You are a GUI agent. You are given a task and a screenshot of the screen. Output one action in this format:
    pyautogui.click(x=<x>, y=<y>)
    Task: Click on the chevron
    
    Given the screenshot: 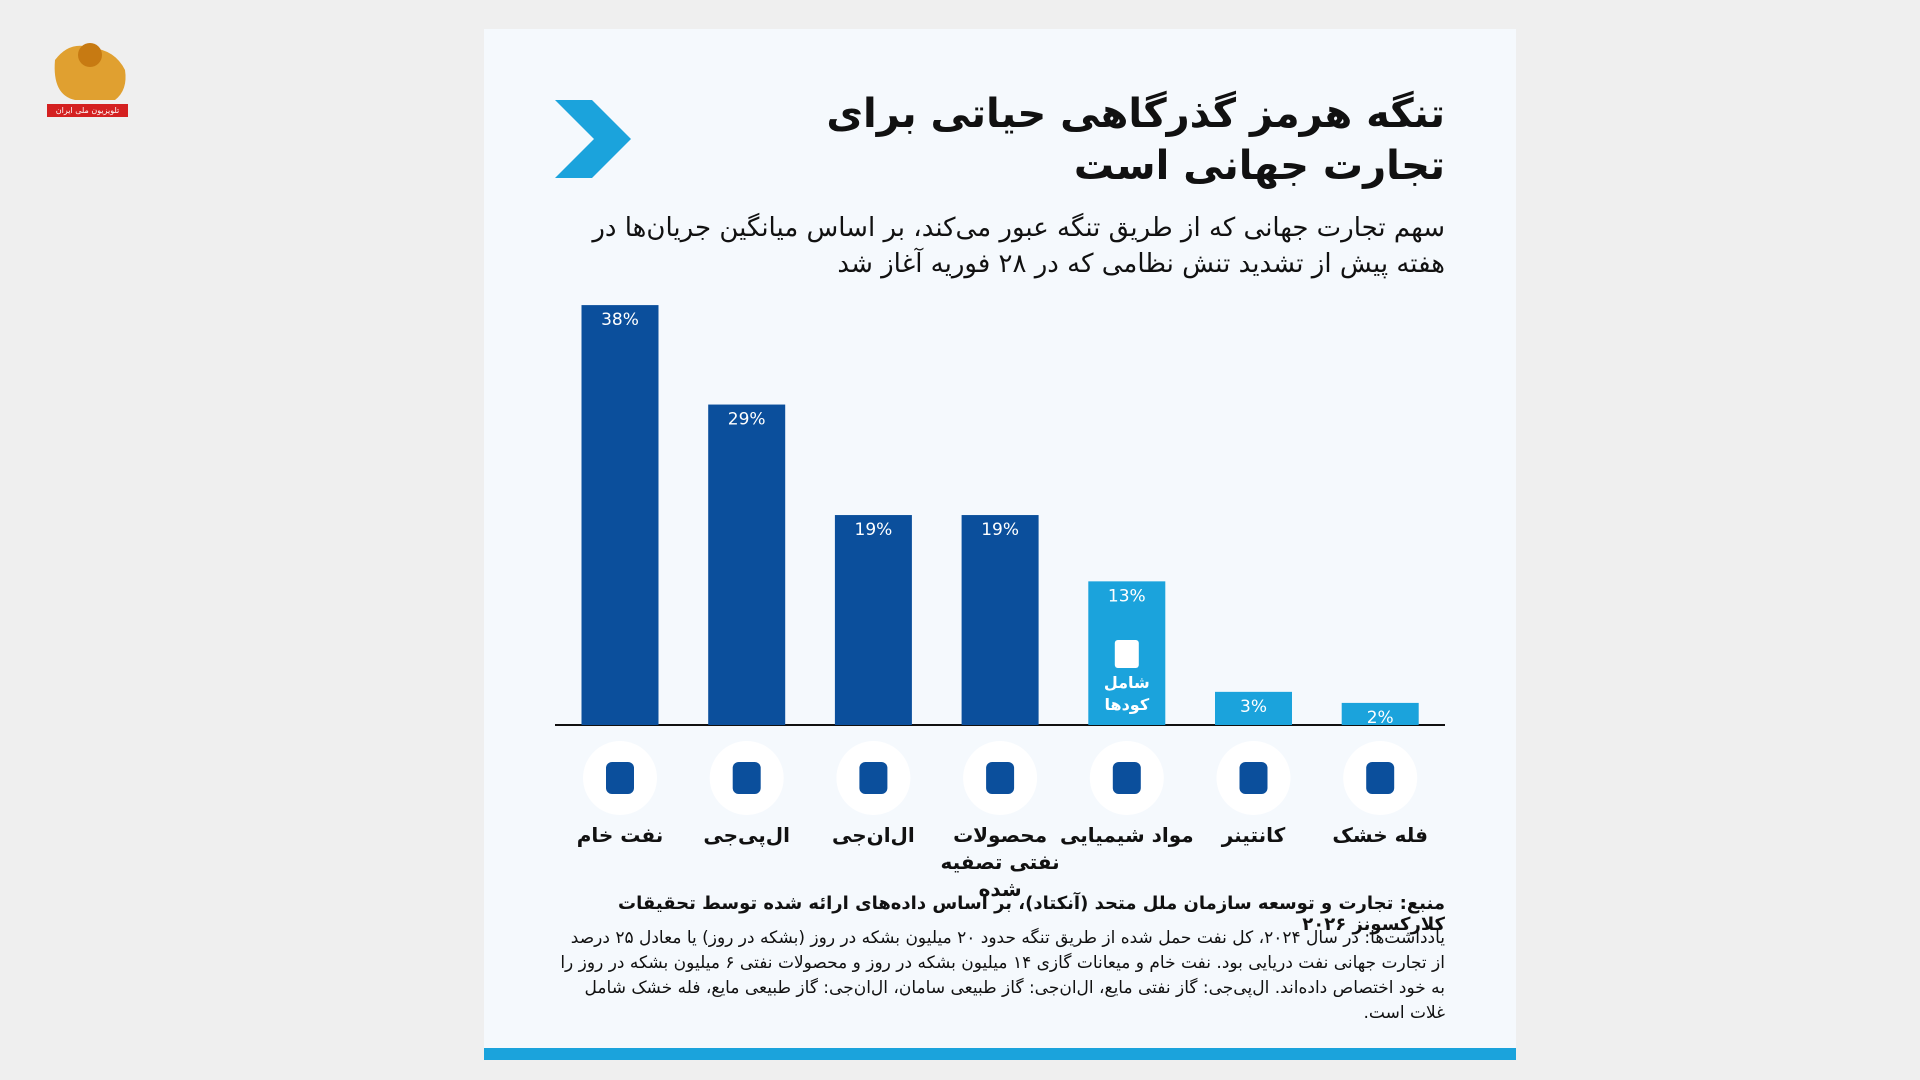 What is the action you would take?
    pyautogui.click(x=593, y=139)
    